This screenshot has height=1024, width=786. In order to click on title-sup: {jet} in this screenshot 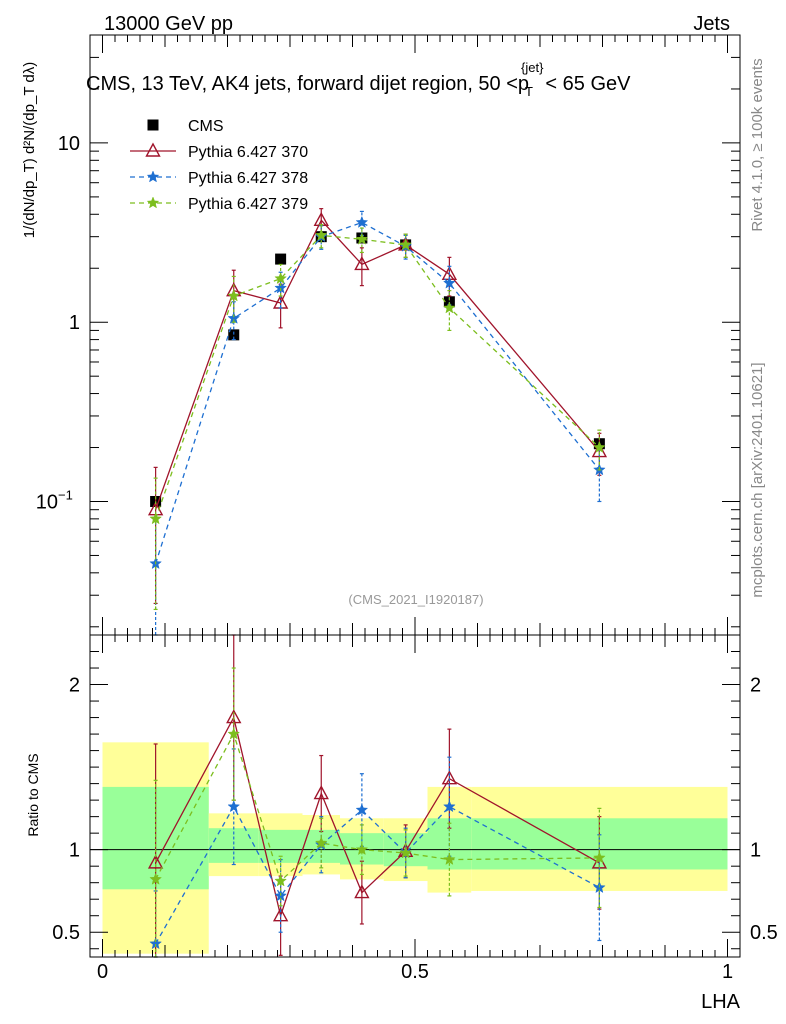, I will do `click(532, 67)`.